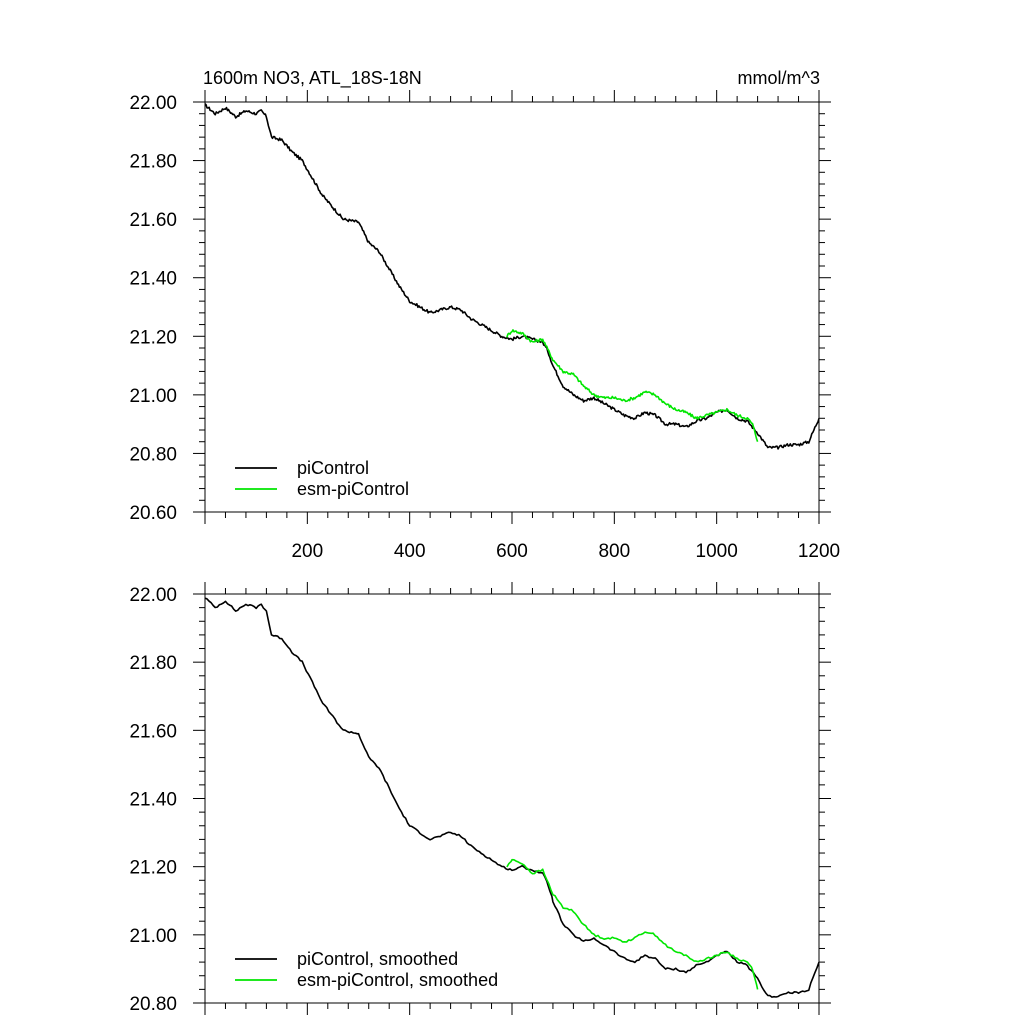  What do you see at coordinates (333, 468) in the screenshot?
I see `legend-label: piControl` at bounding box center [333, 468].